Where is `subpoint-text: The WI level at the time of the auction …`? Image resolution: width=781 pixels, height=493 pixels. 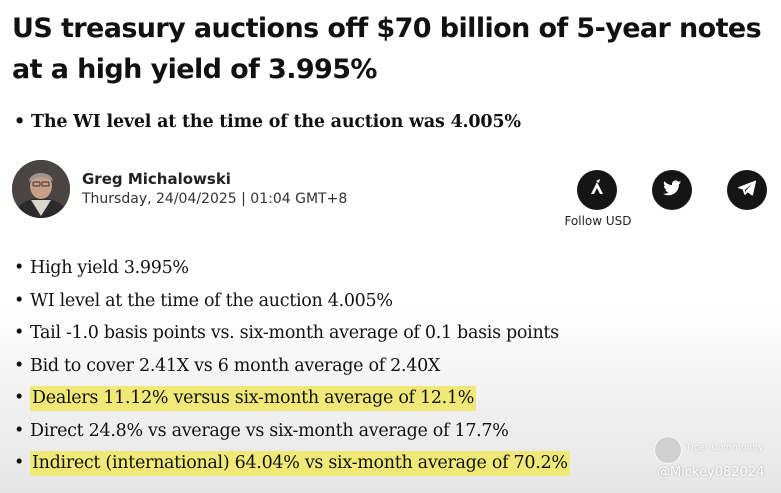 subpoint-text: The WI level at the time of the auction … is located at coordinates (276, 122).